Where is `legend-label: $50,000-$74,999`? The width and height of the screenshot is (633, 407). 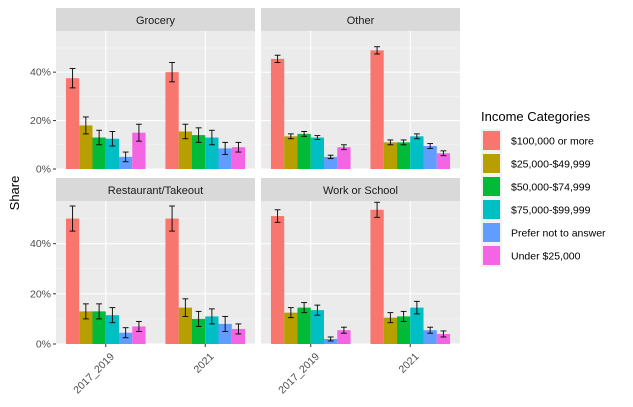
legend-label: $50,000-$74,999 is located at coordinates (551, 188).